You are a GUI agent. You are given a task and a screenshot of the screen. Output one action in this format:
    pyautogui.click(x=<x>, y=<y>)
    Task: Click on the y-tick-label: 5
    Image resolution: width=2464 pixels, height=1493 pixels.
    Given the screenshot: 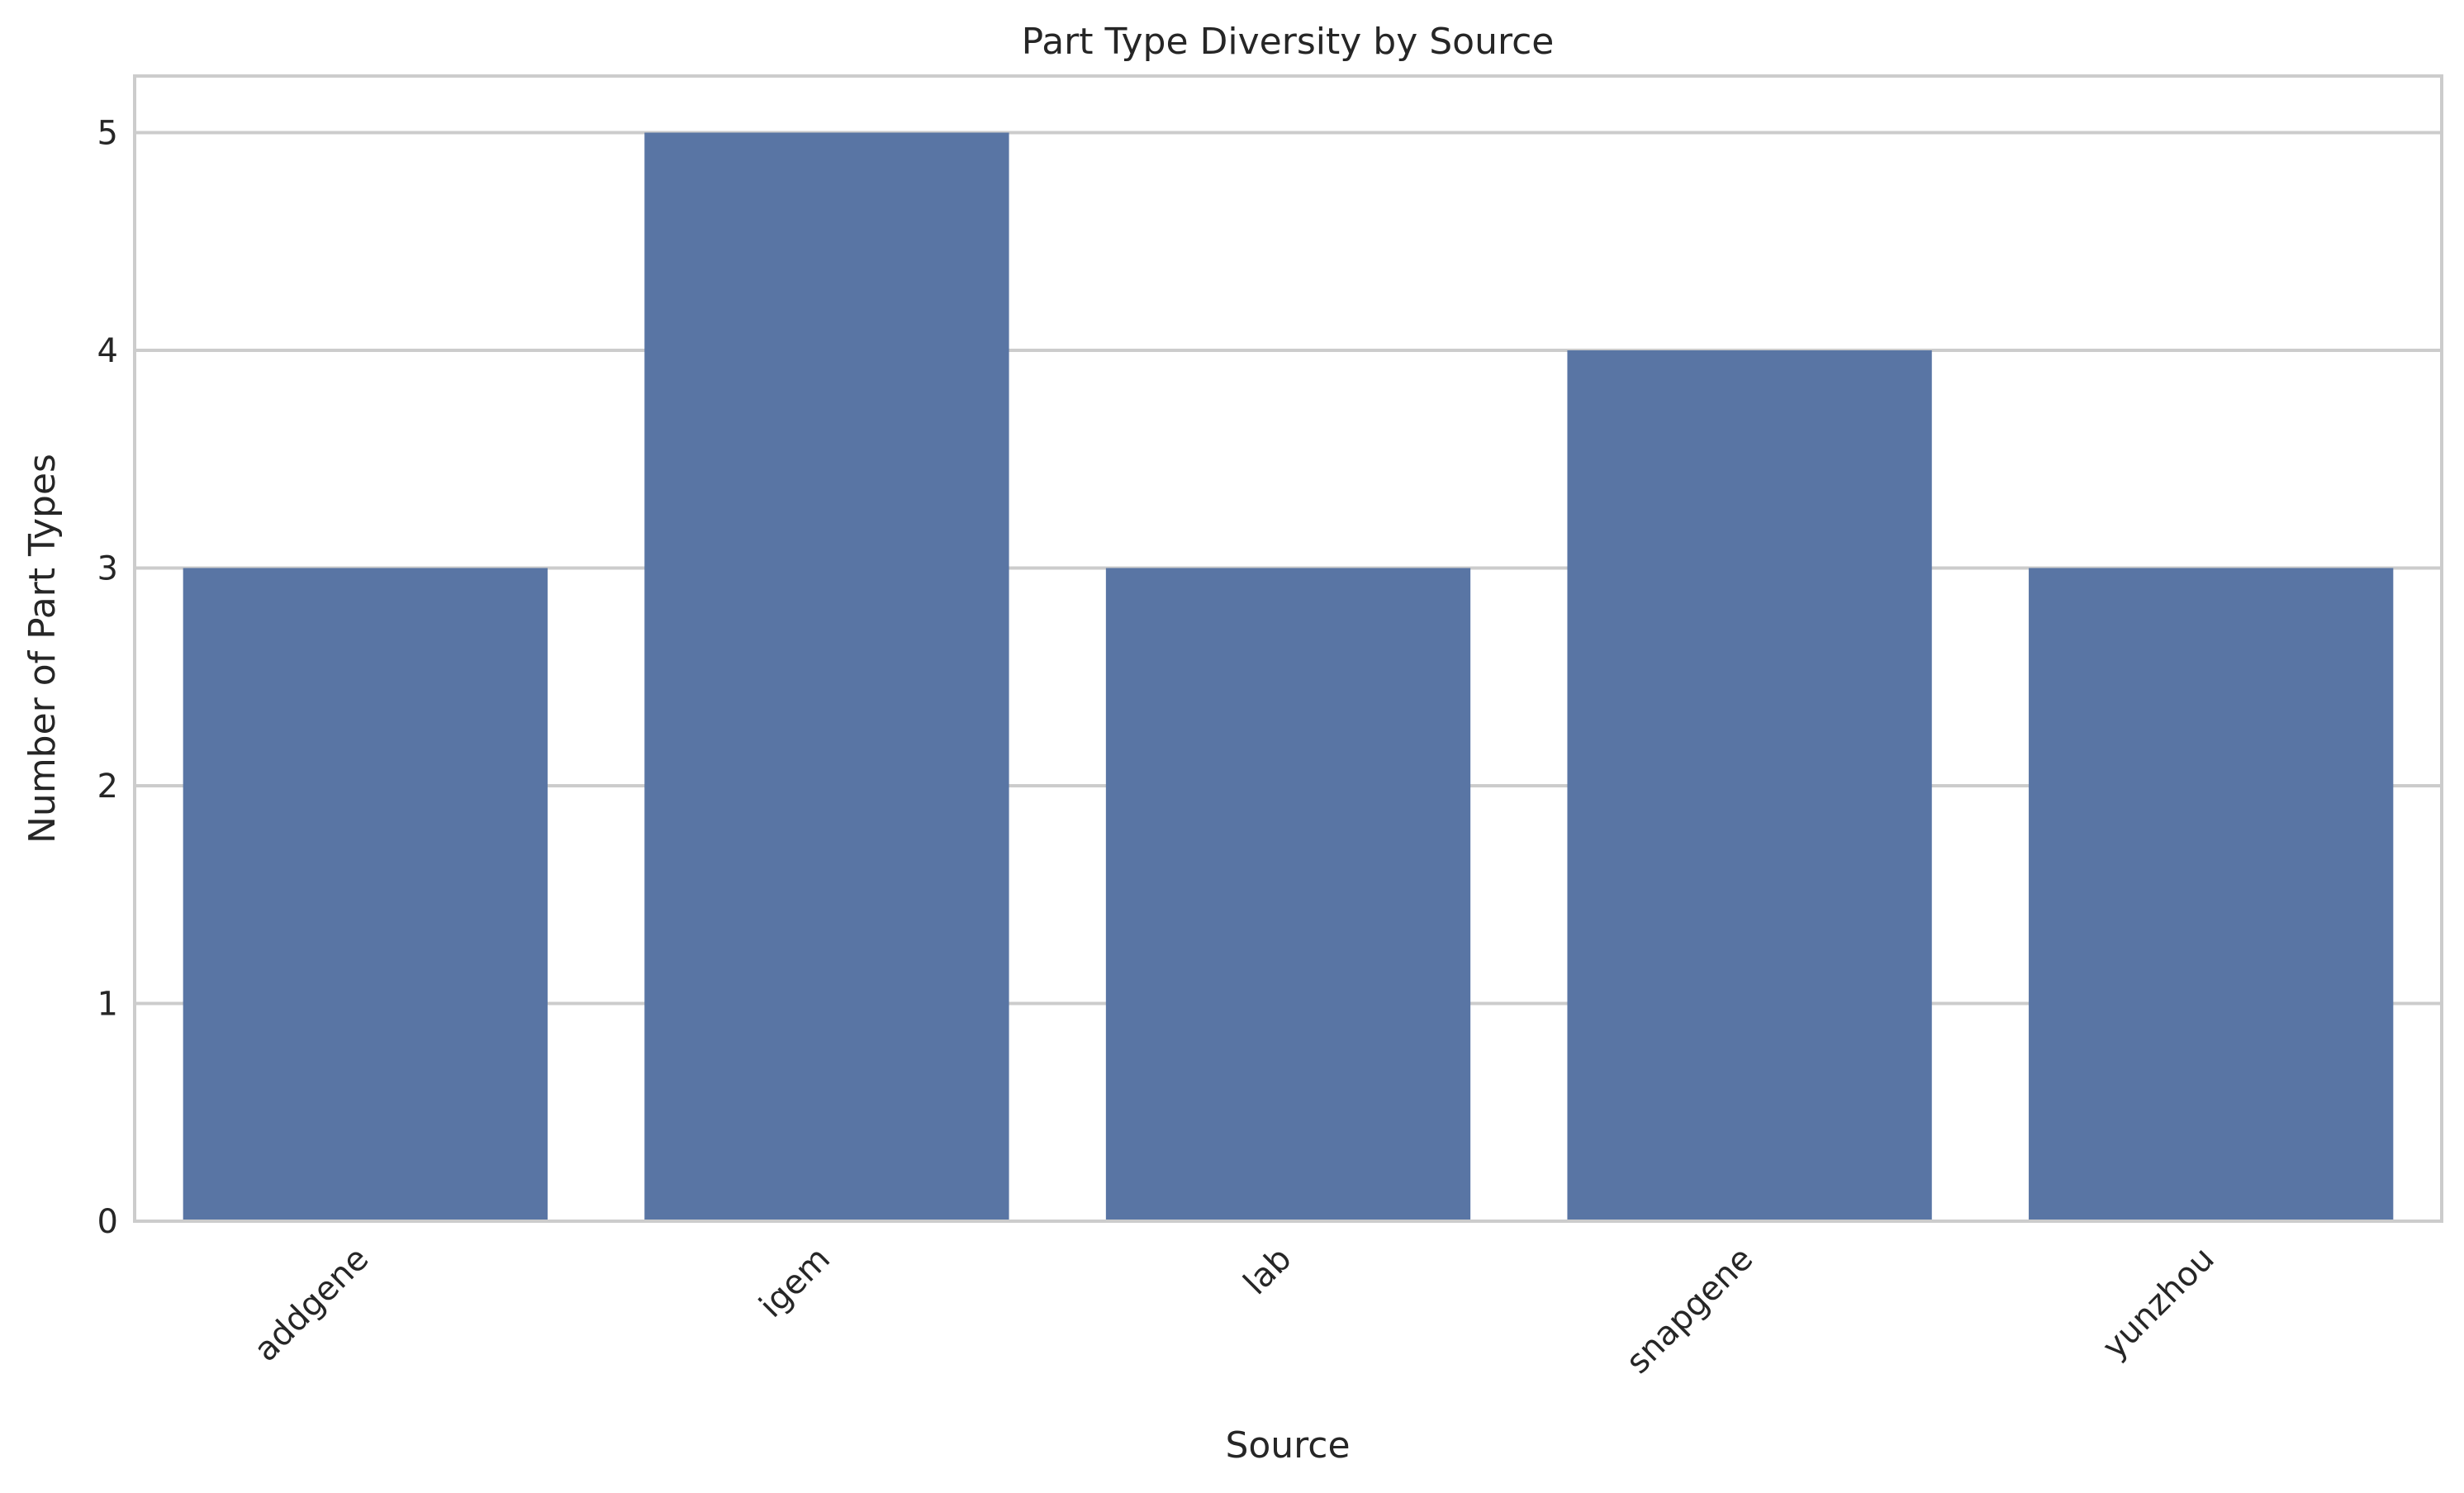 What is the action you would take?
    pyautogui.click(x=108, y=134)
    